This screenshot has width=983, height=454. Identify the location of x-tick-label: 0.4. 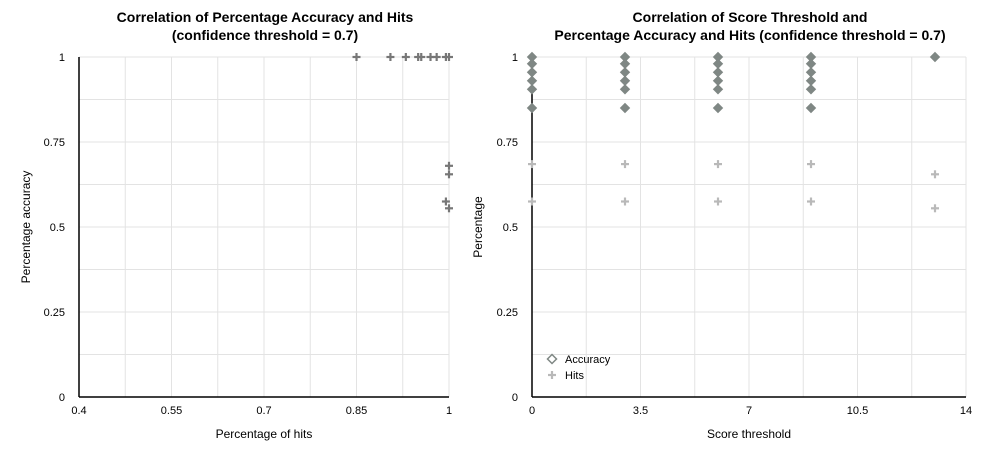
(78, 411).